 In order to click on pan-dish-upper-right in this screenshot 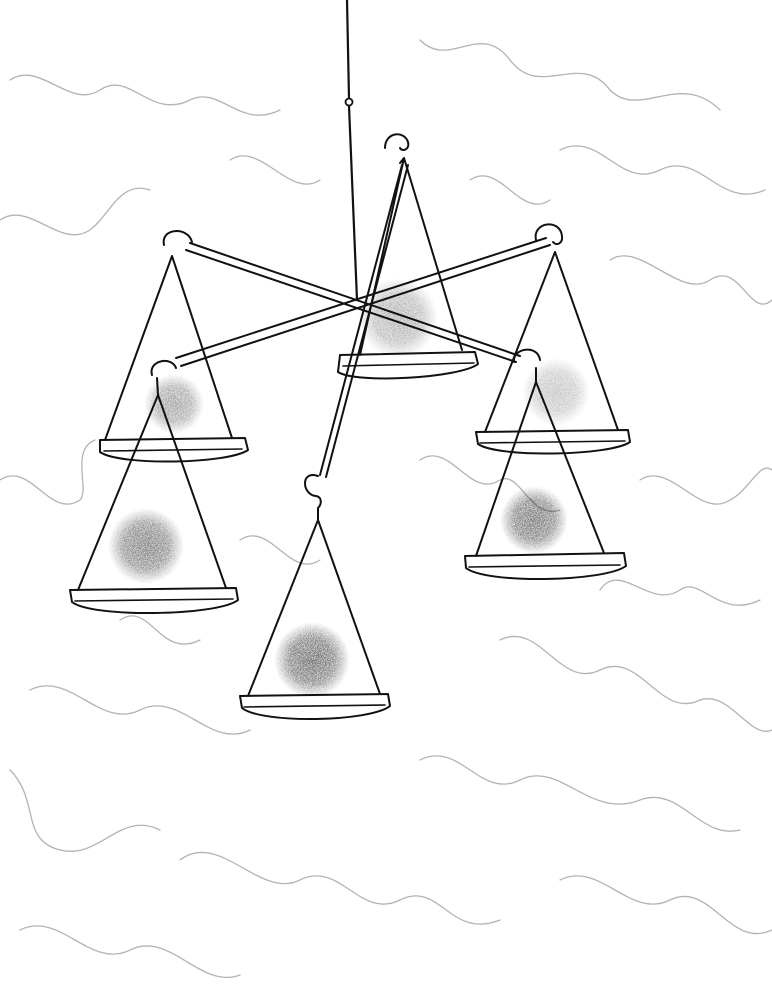, I will do `click(553, 442)`.